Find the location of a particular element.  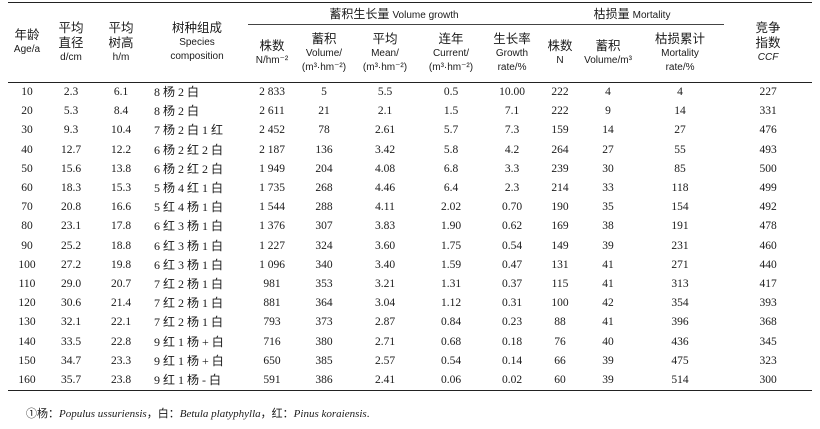

age-cell: 140 is located at coordinates (27, 341).